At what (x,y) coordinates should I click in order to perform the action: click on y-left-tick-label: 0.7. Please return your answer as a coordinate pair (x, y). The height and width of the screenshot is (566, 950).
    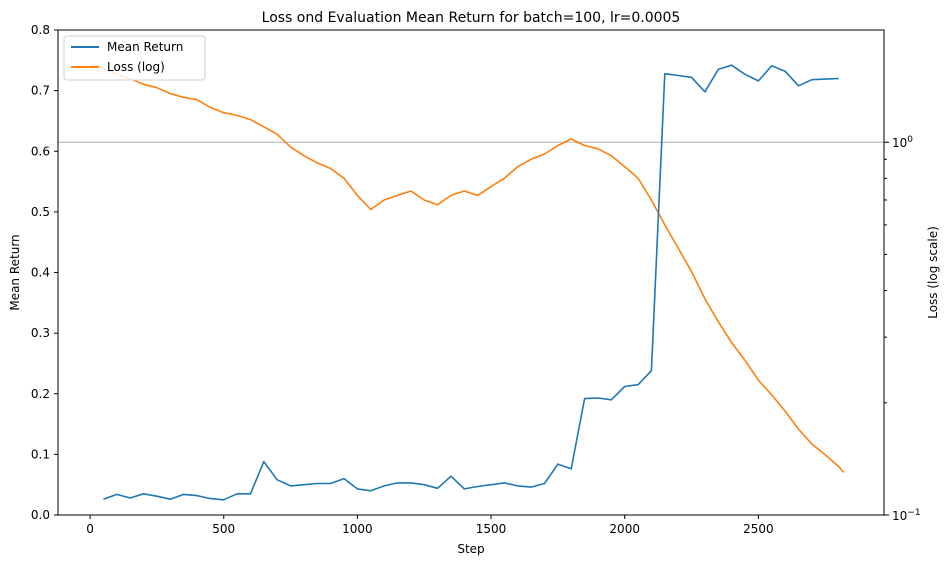
    Looking at the image, I should click on (40, 91).